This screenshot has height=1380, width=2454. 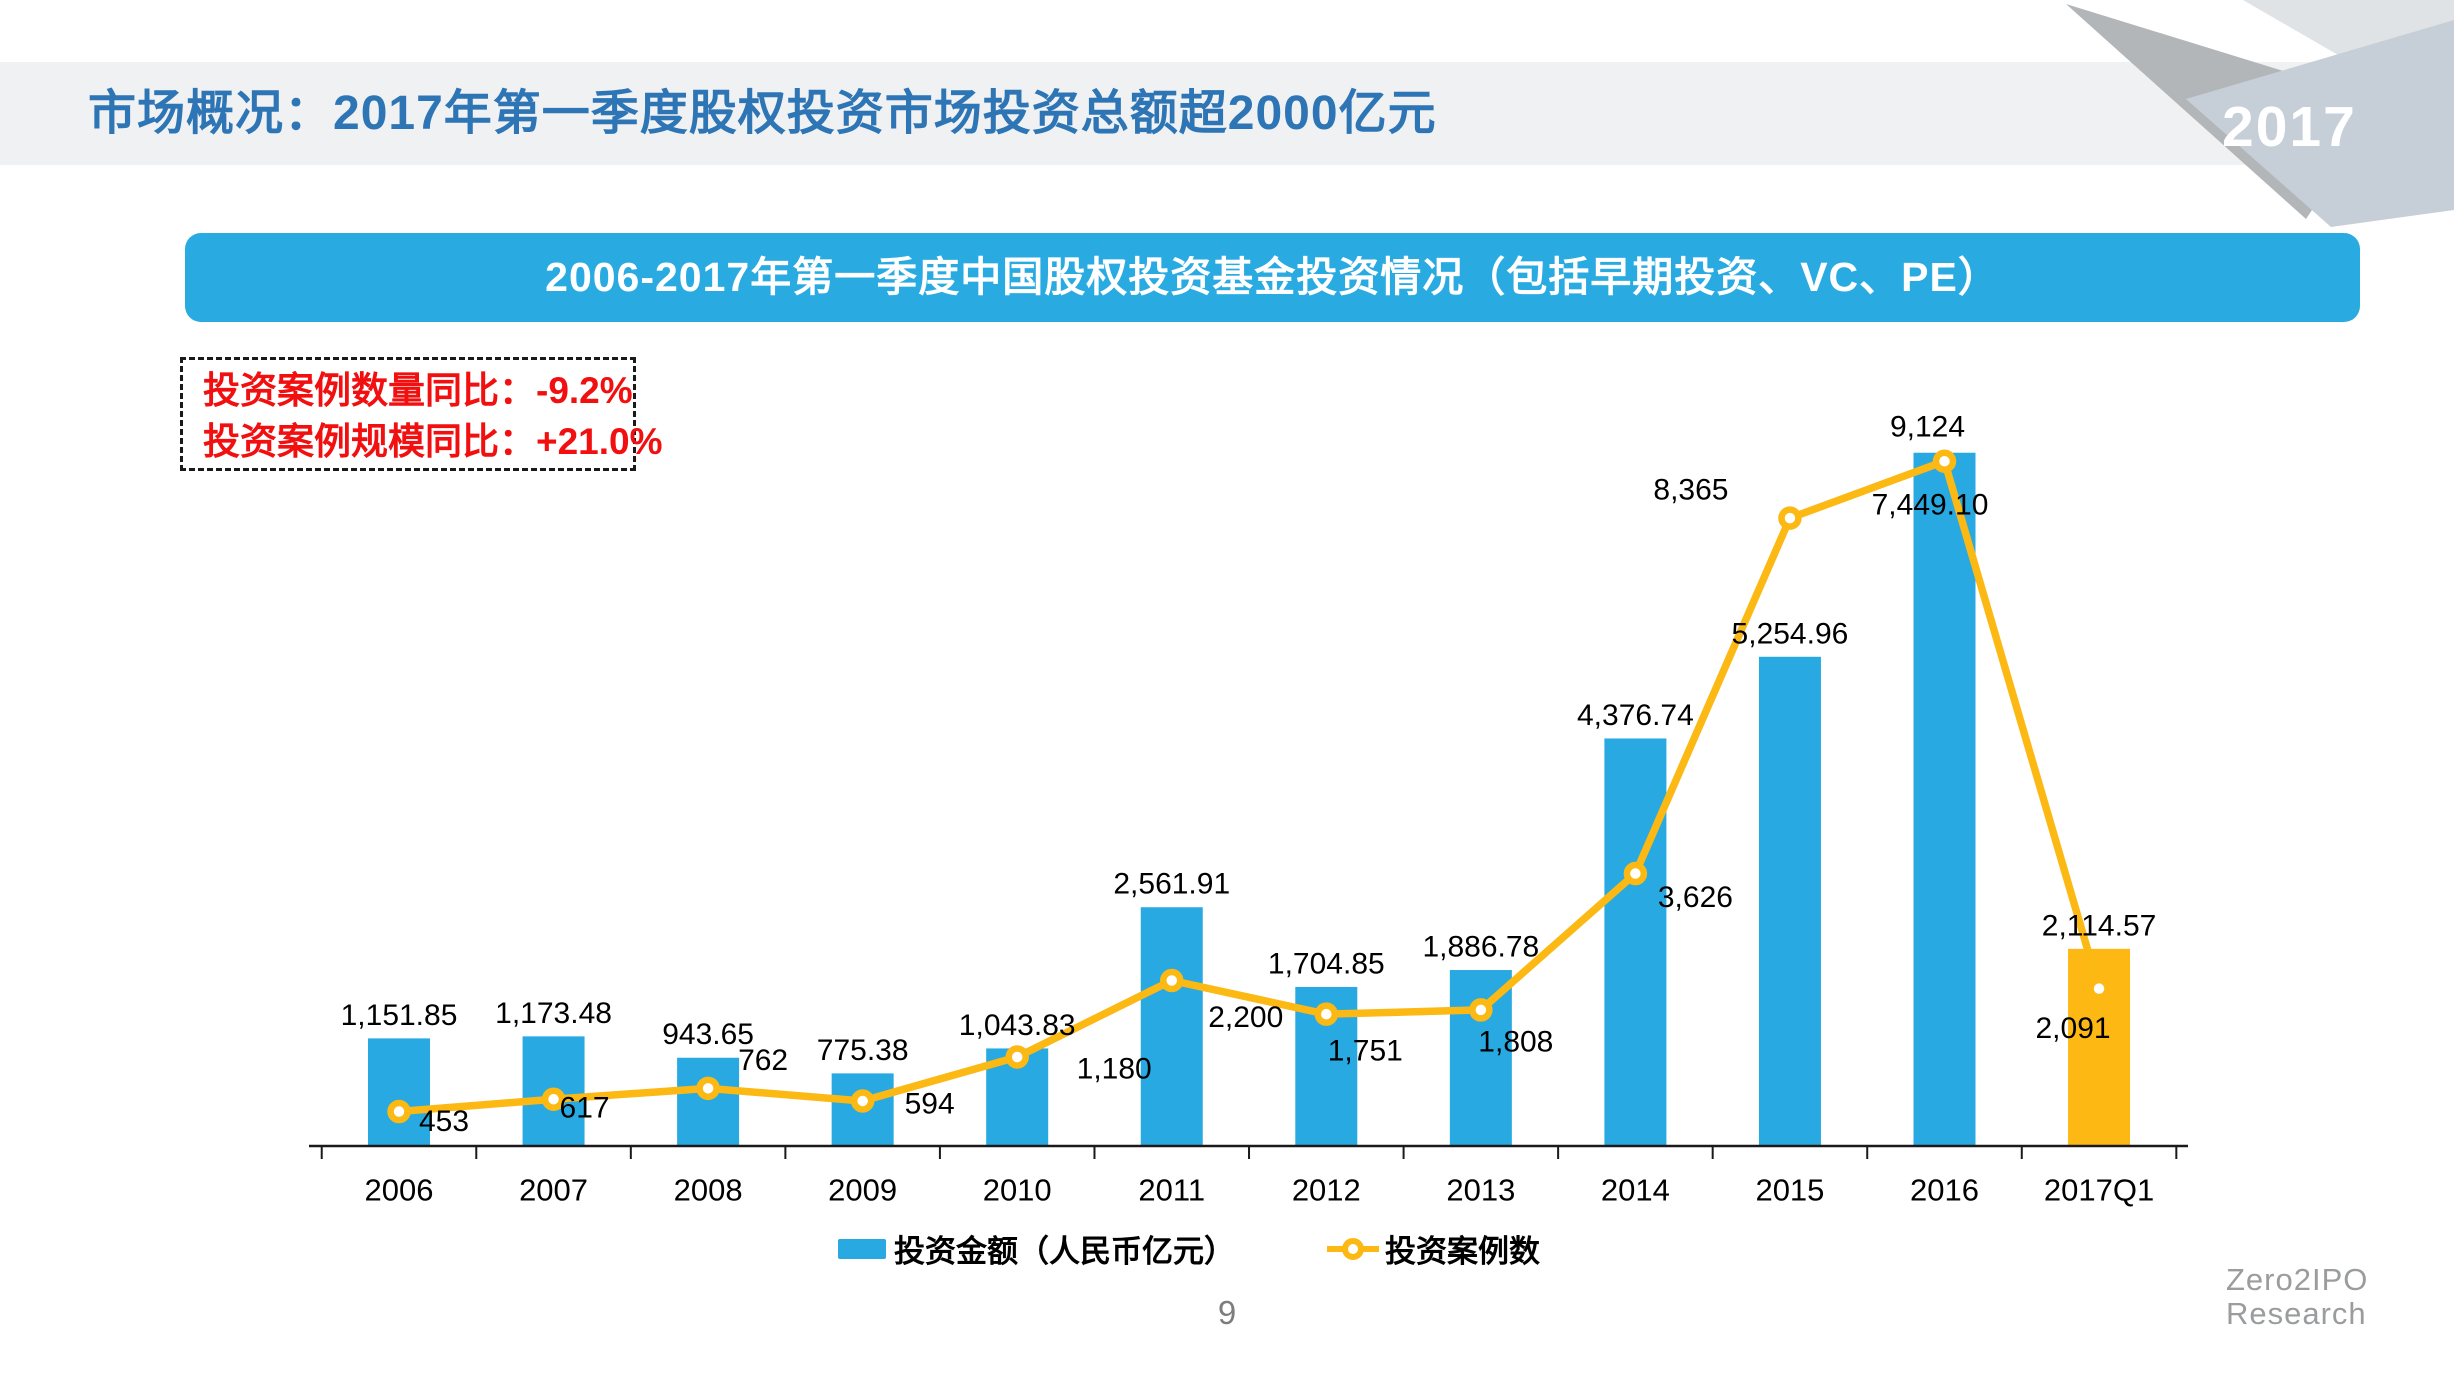 I want to click on x-label-2012: 2012, so click(x=1326, y=1190).